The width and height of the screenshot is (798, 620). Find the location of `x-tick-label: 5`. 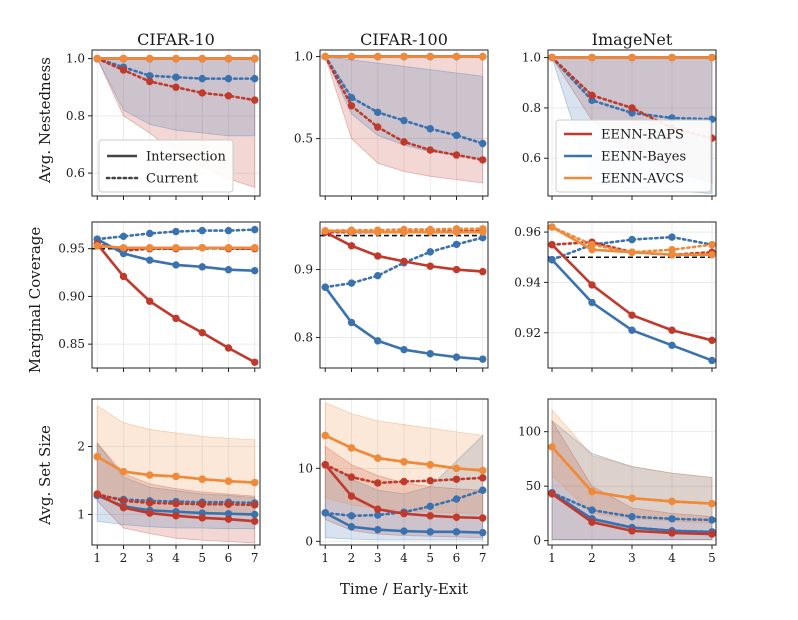

x-tick-label: 5 is located at coordinates (202, 558).